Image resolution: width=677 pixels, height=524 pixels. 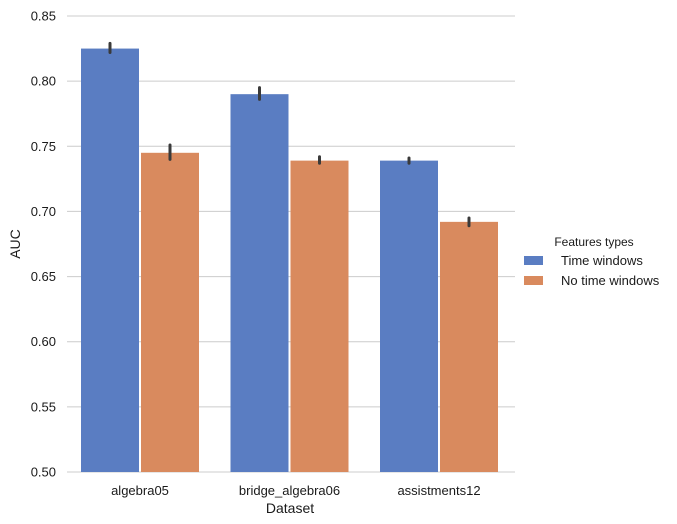 I want to click on x-axis-label: Dataset, so click(x=290, y=508).